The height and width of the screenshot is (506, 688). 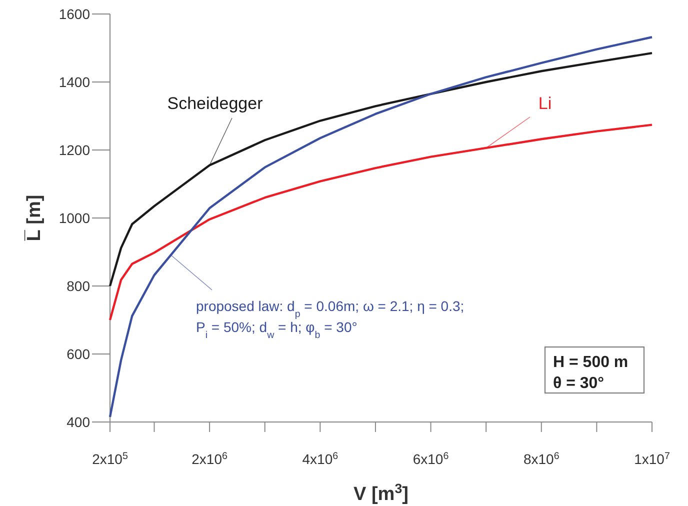 I want to click on y-tick-label: 1600, so click(x=74, y=14).